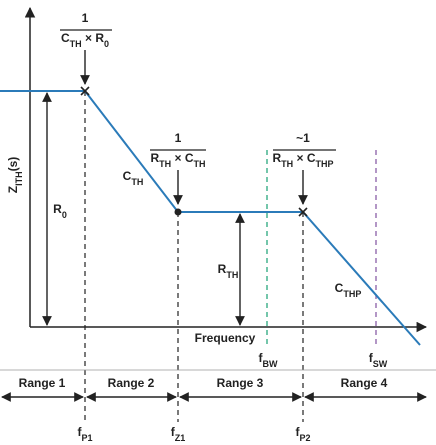 The image size is (436, 445). What do you see at coordinates (93, 38) in the screenshot?
I see `fraction-denominator-text: × R` at bounding box center [93, 38].